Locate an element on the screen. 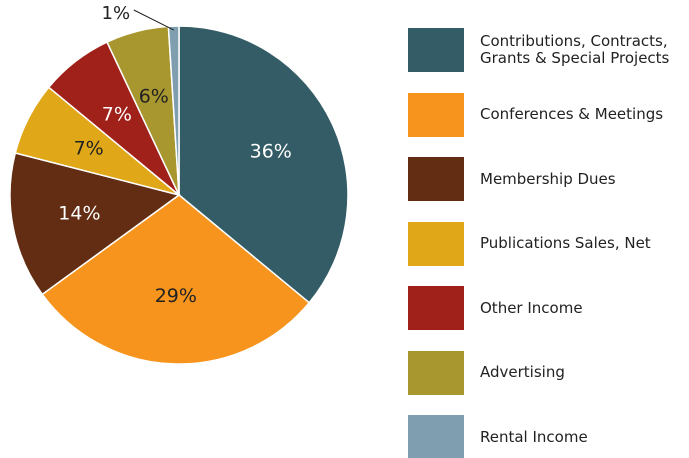 This screenshot has height=458, width=689. leader-line is located at coordinates (154, 20).